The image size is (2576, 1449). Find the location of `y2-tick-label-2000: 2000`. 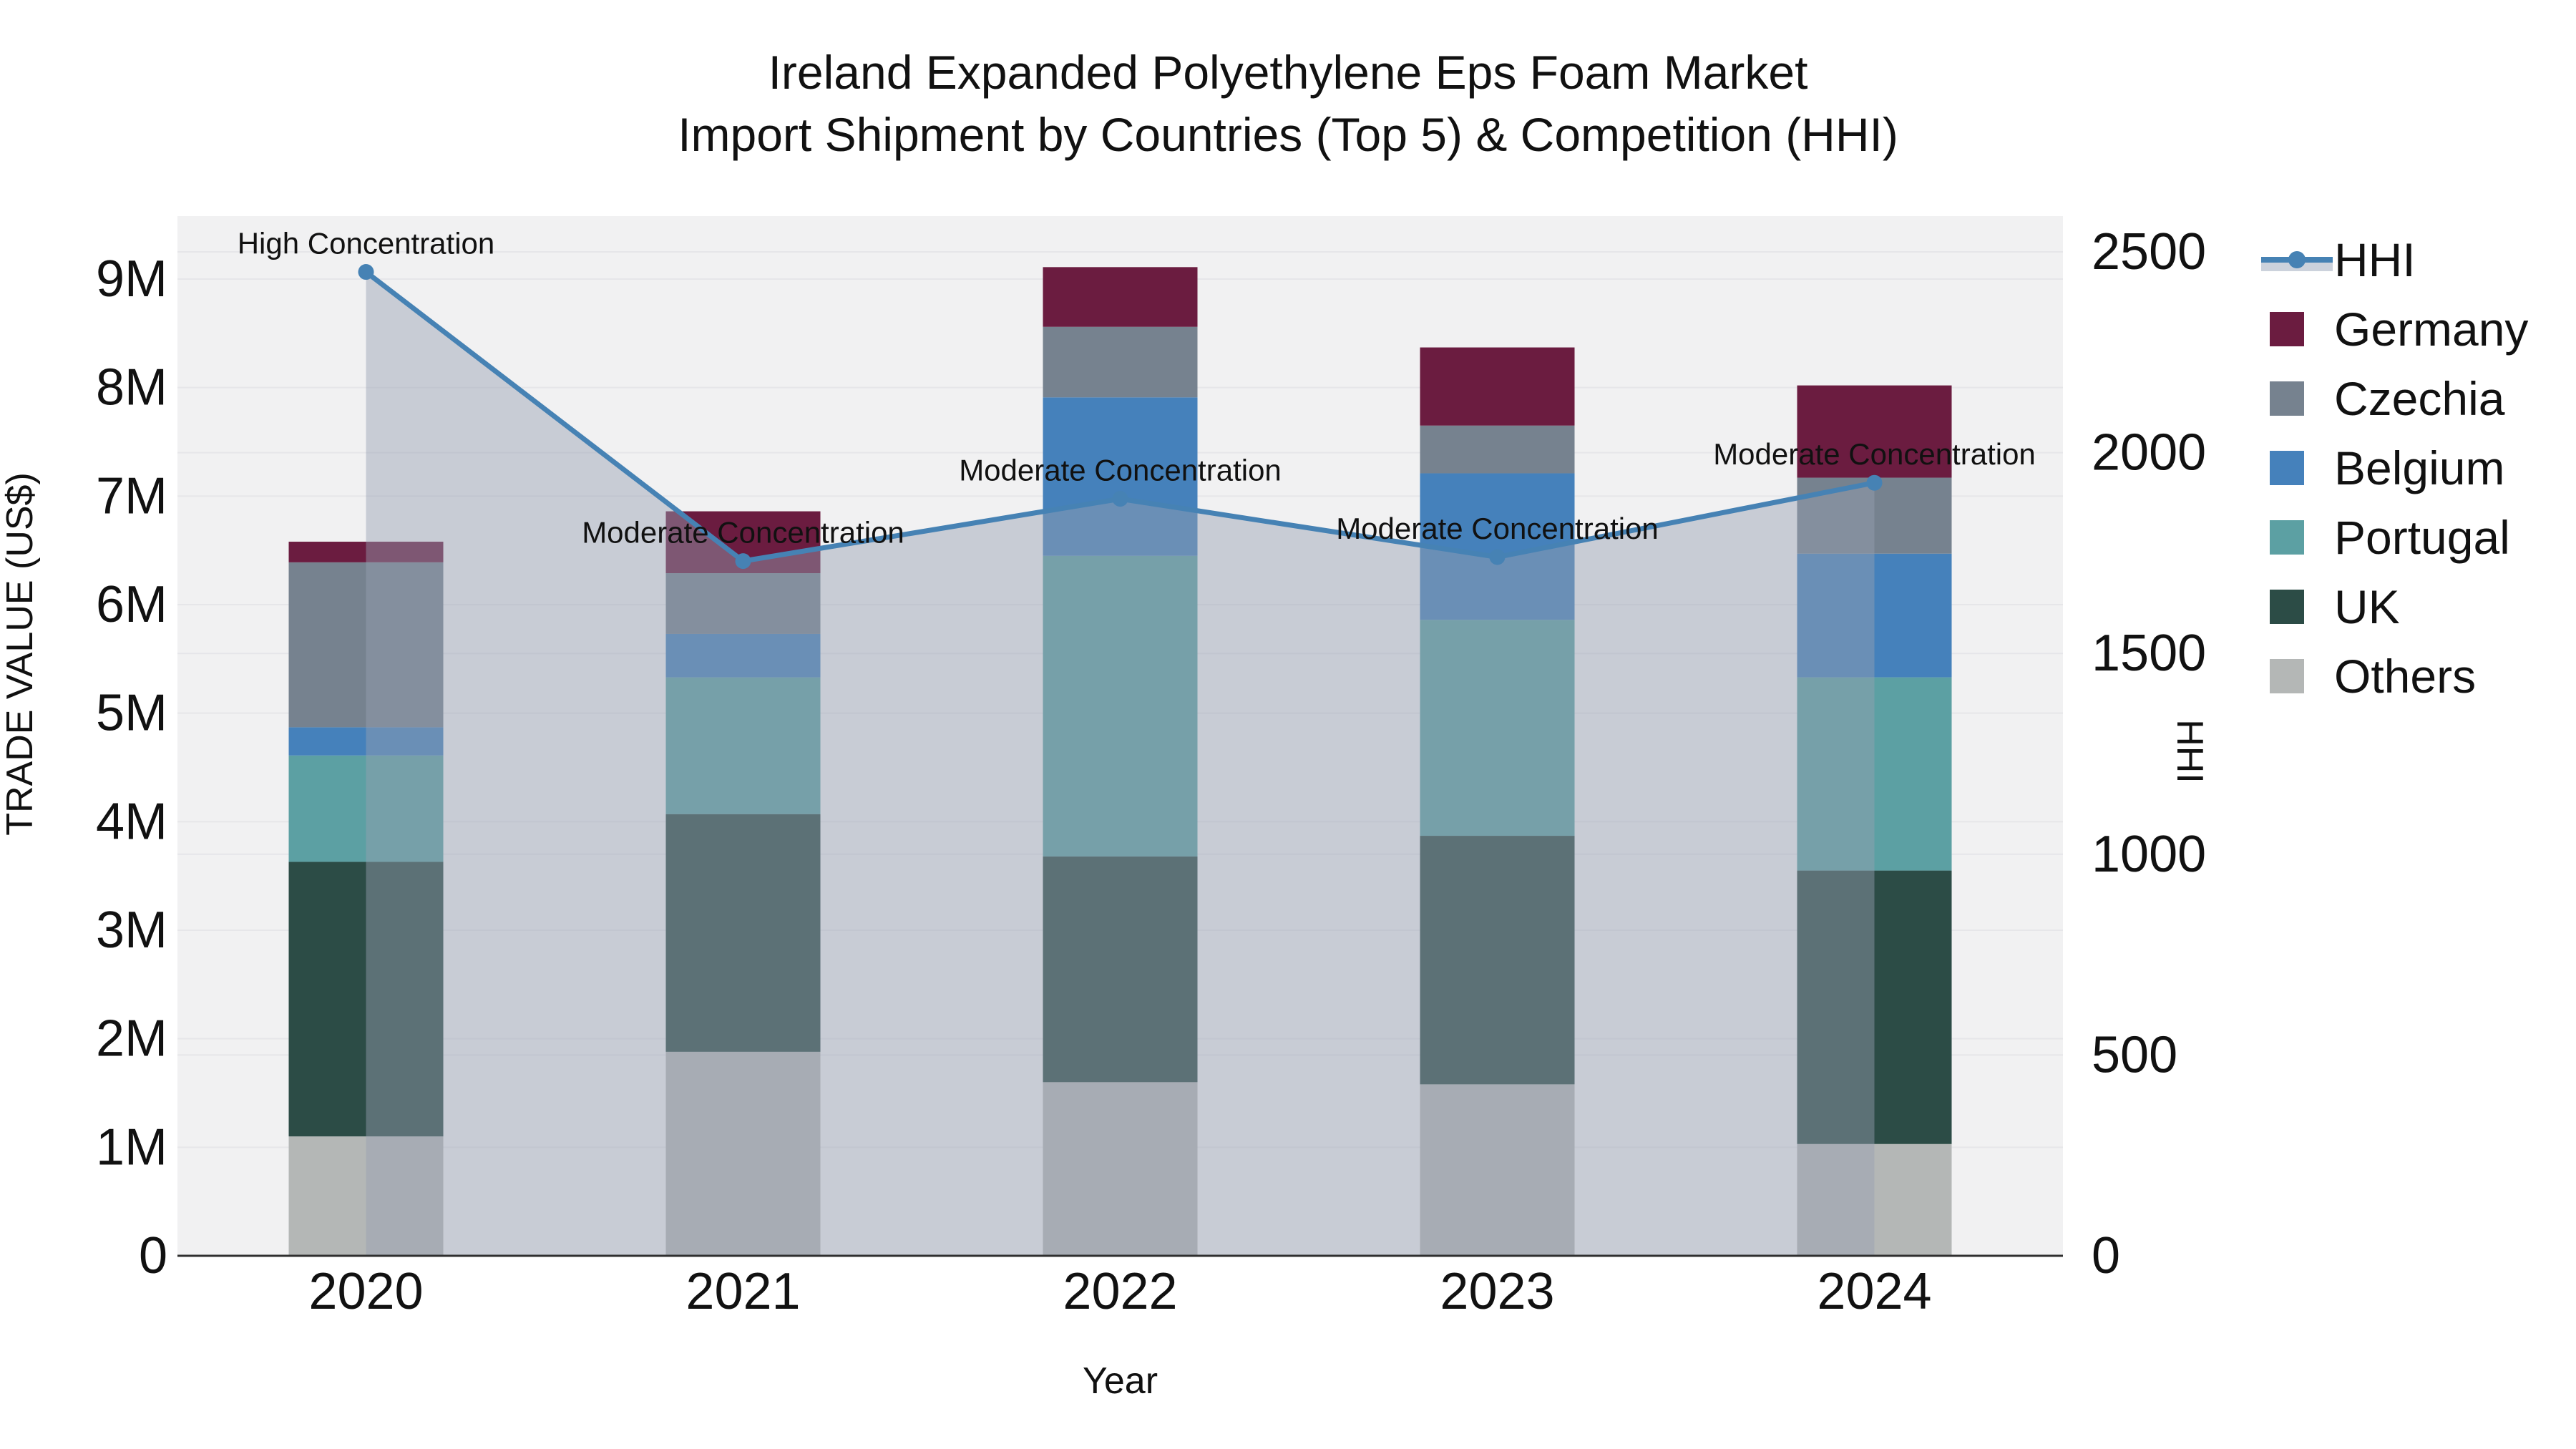

y2-tick-label-2000: 2000 is located at coordinates (2149, 453).